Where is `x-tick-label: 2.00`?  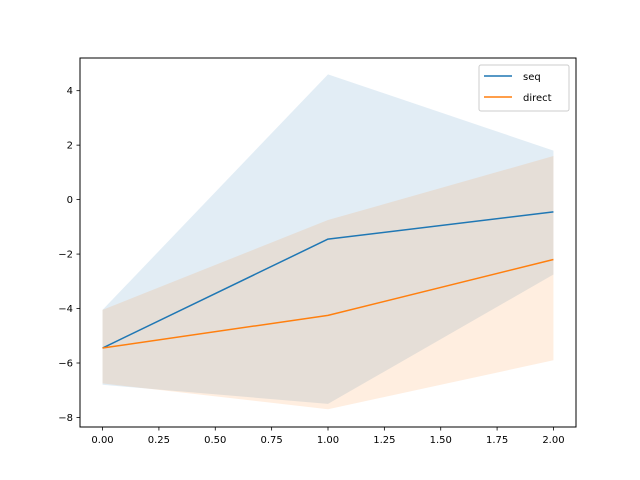
x-tick-label: 2.00 is located at coordinates (553, 440).